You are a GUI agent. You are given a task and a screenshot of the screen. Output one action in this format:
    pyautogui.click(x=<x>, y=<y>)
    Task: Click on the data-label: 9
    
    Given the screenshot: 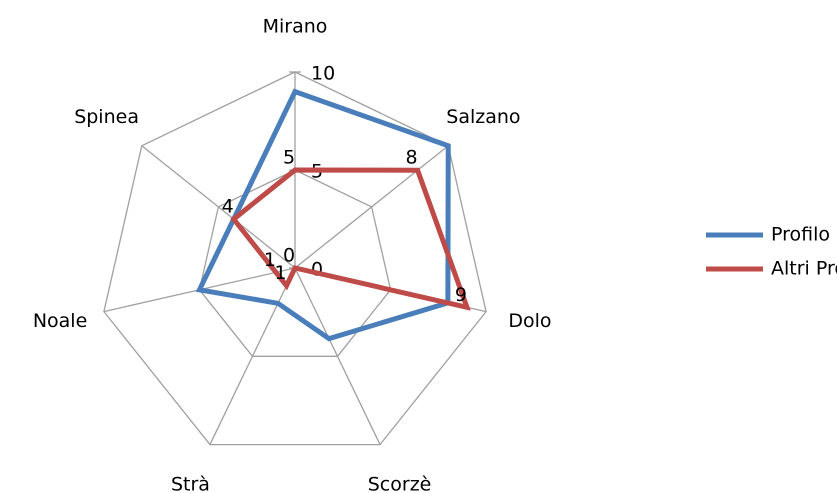 What is the action you would take?
    pyautogui.click(x=461, y=295)
    